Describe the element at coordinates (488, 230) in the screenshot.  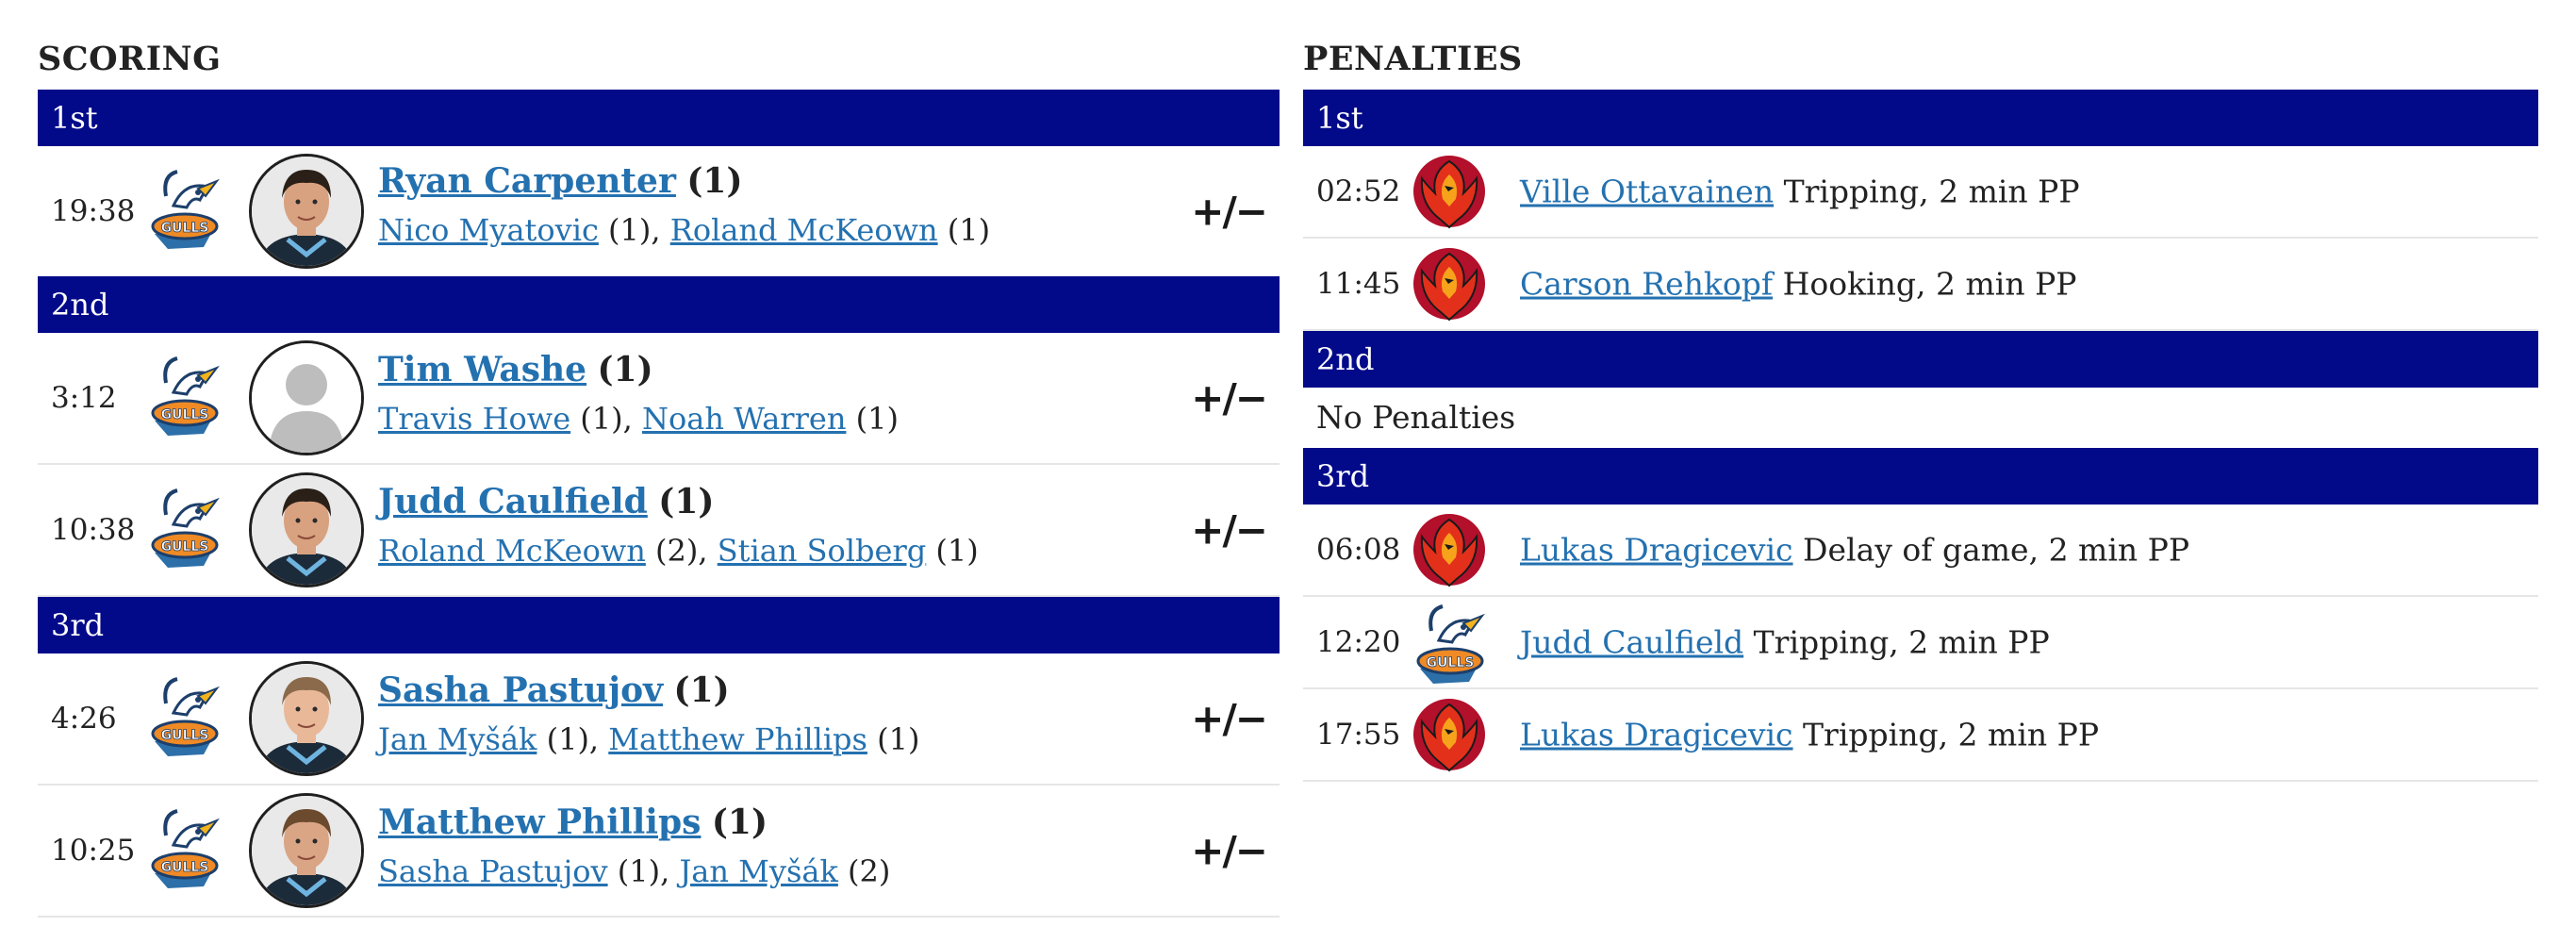
I see `assist-link: Nico Myatovic` at that location.